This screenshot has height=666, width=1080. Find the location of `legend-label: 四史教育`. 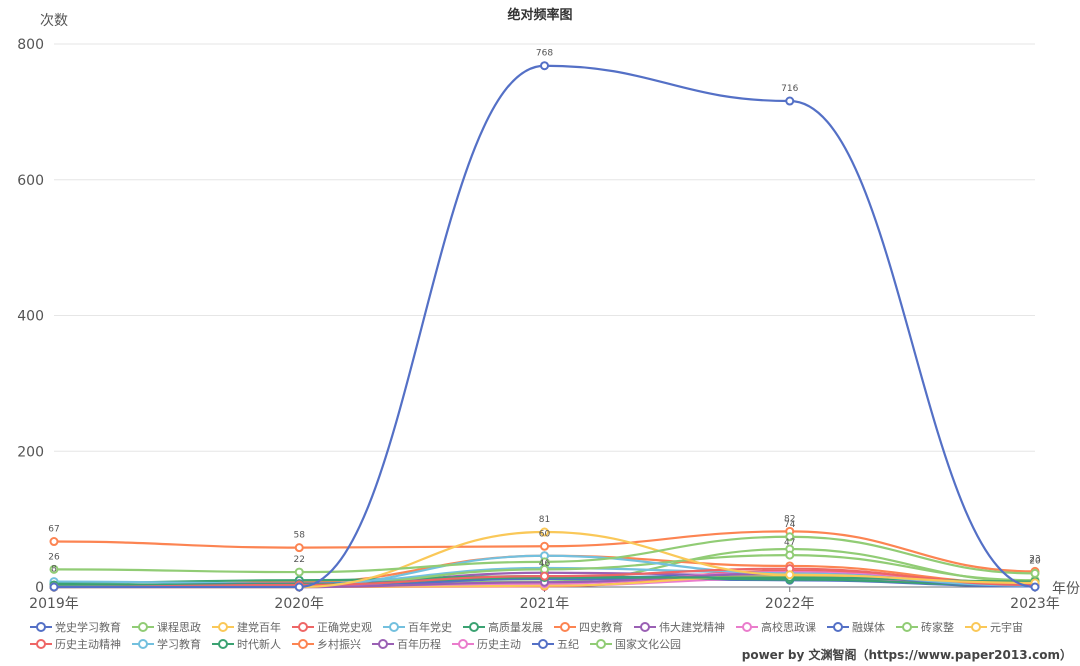

legend-label: 四史教育 is located at coordinates (601, 627).